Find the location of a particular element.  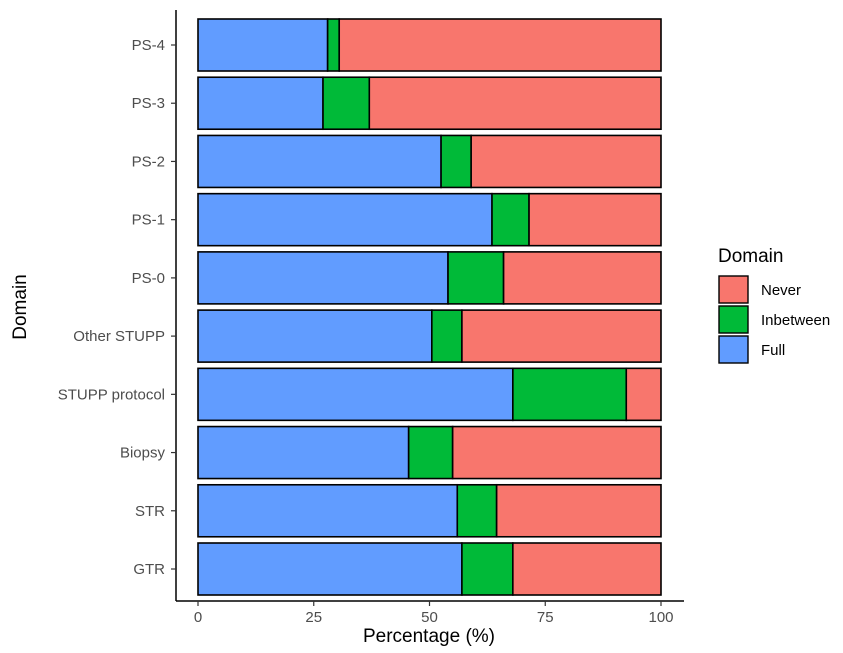

bar-ps-4-inbetween is located at coordinates (333, 45).